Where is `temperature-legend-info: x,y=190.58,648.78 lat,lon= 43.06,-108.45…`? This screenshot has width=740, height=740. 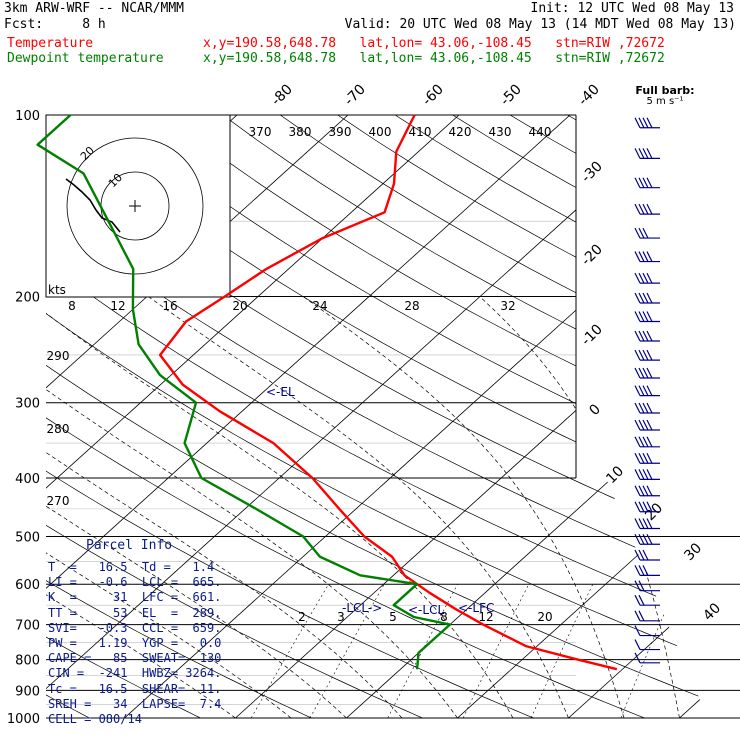
temperature-legend-info: x,y=190.58,648.78 lat,lon= 43.06,-108.45… is located at coordinates (434, 43).